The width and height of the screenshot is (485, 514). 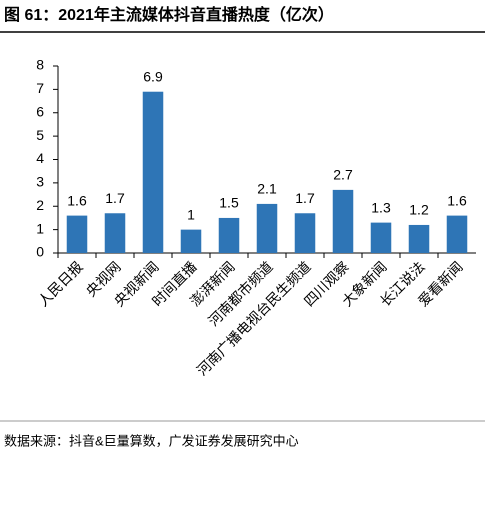 What do you see at coordinates (40, 205) in the screenshot?
I see `y-tick-label: 2` at bounding box center [40, 205].